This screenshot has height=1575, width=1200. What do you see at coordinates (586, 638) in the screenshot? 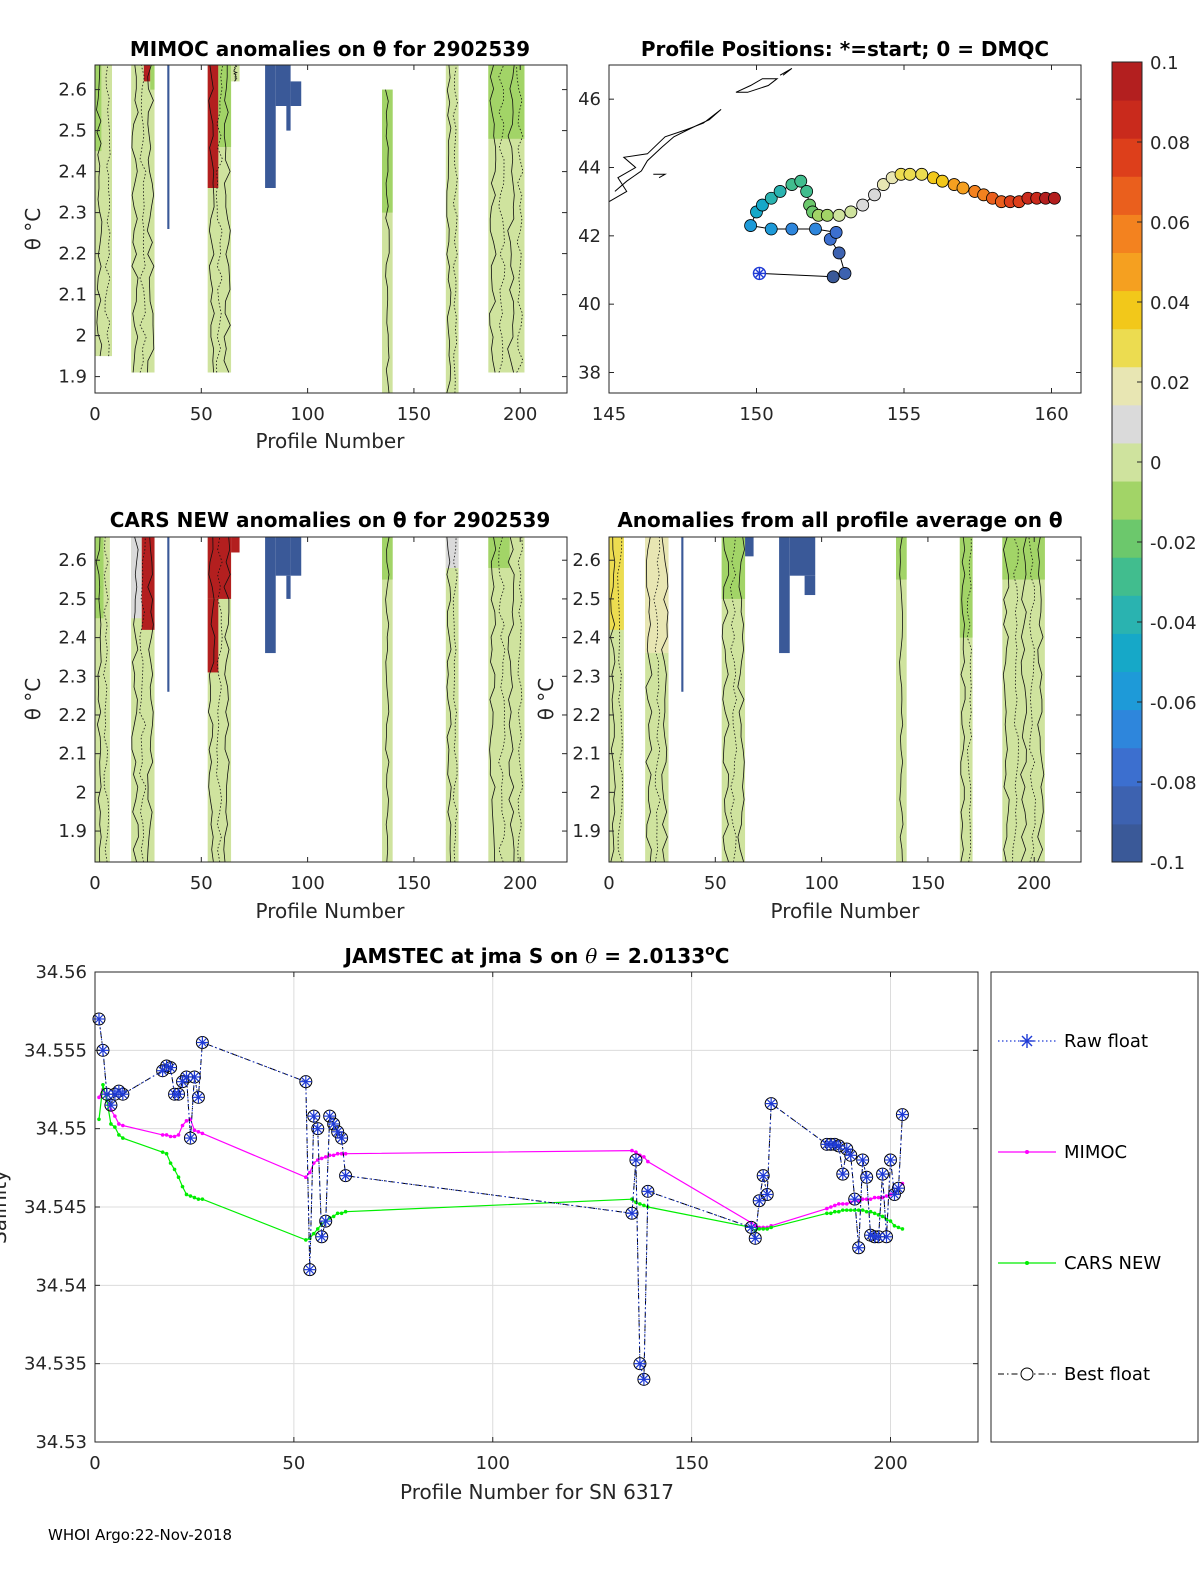
I see `y-tick-label: 2.4` at bounding box center [586, 638].